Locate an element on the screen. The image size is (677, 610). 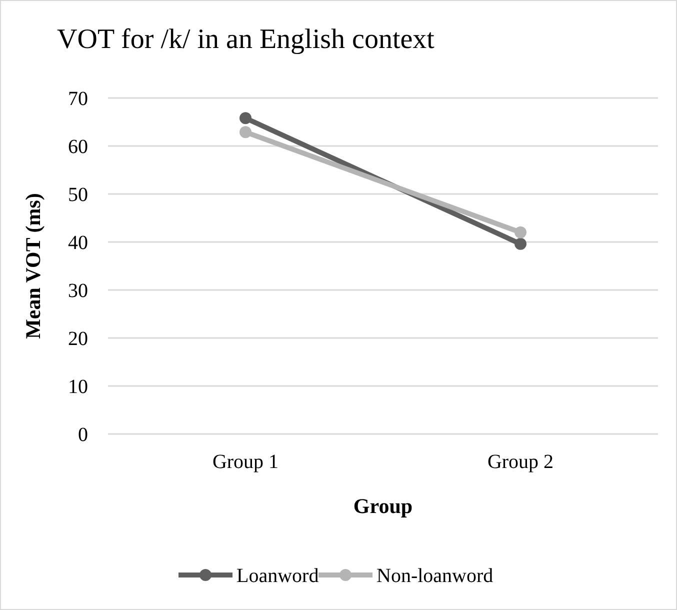
y-tick-label: 10 is located at coordinates (78, 387).